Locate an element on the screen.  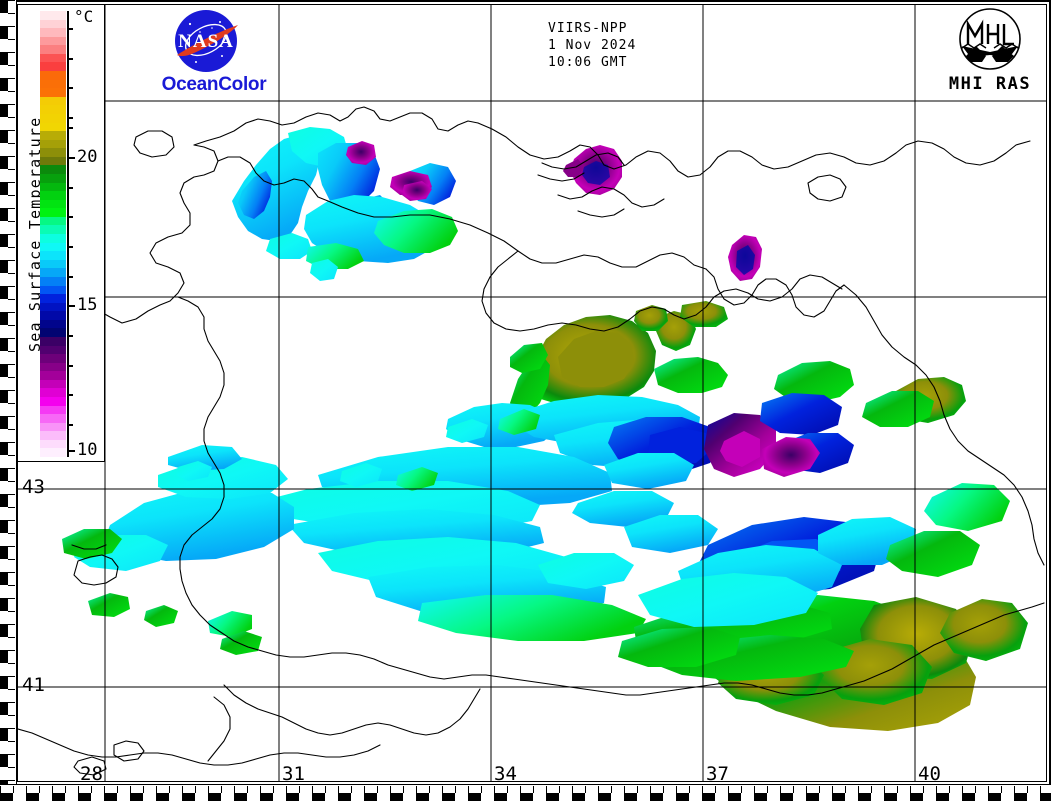
lon-label-40: 40 is located at coordinates (929, 774).